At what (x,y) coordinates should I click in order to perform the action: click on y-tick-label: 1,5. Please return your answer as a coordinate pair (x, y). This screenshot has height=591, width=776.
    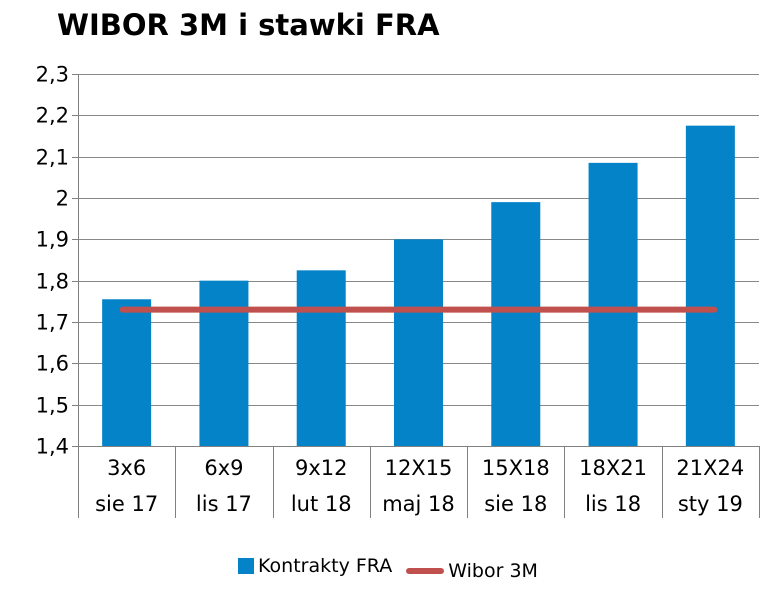
    Looking at the image, I should click on (52, 406).